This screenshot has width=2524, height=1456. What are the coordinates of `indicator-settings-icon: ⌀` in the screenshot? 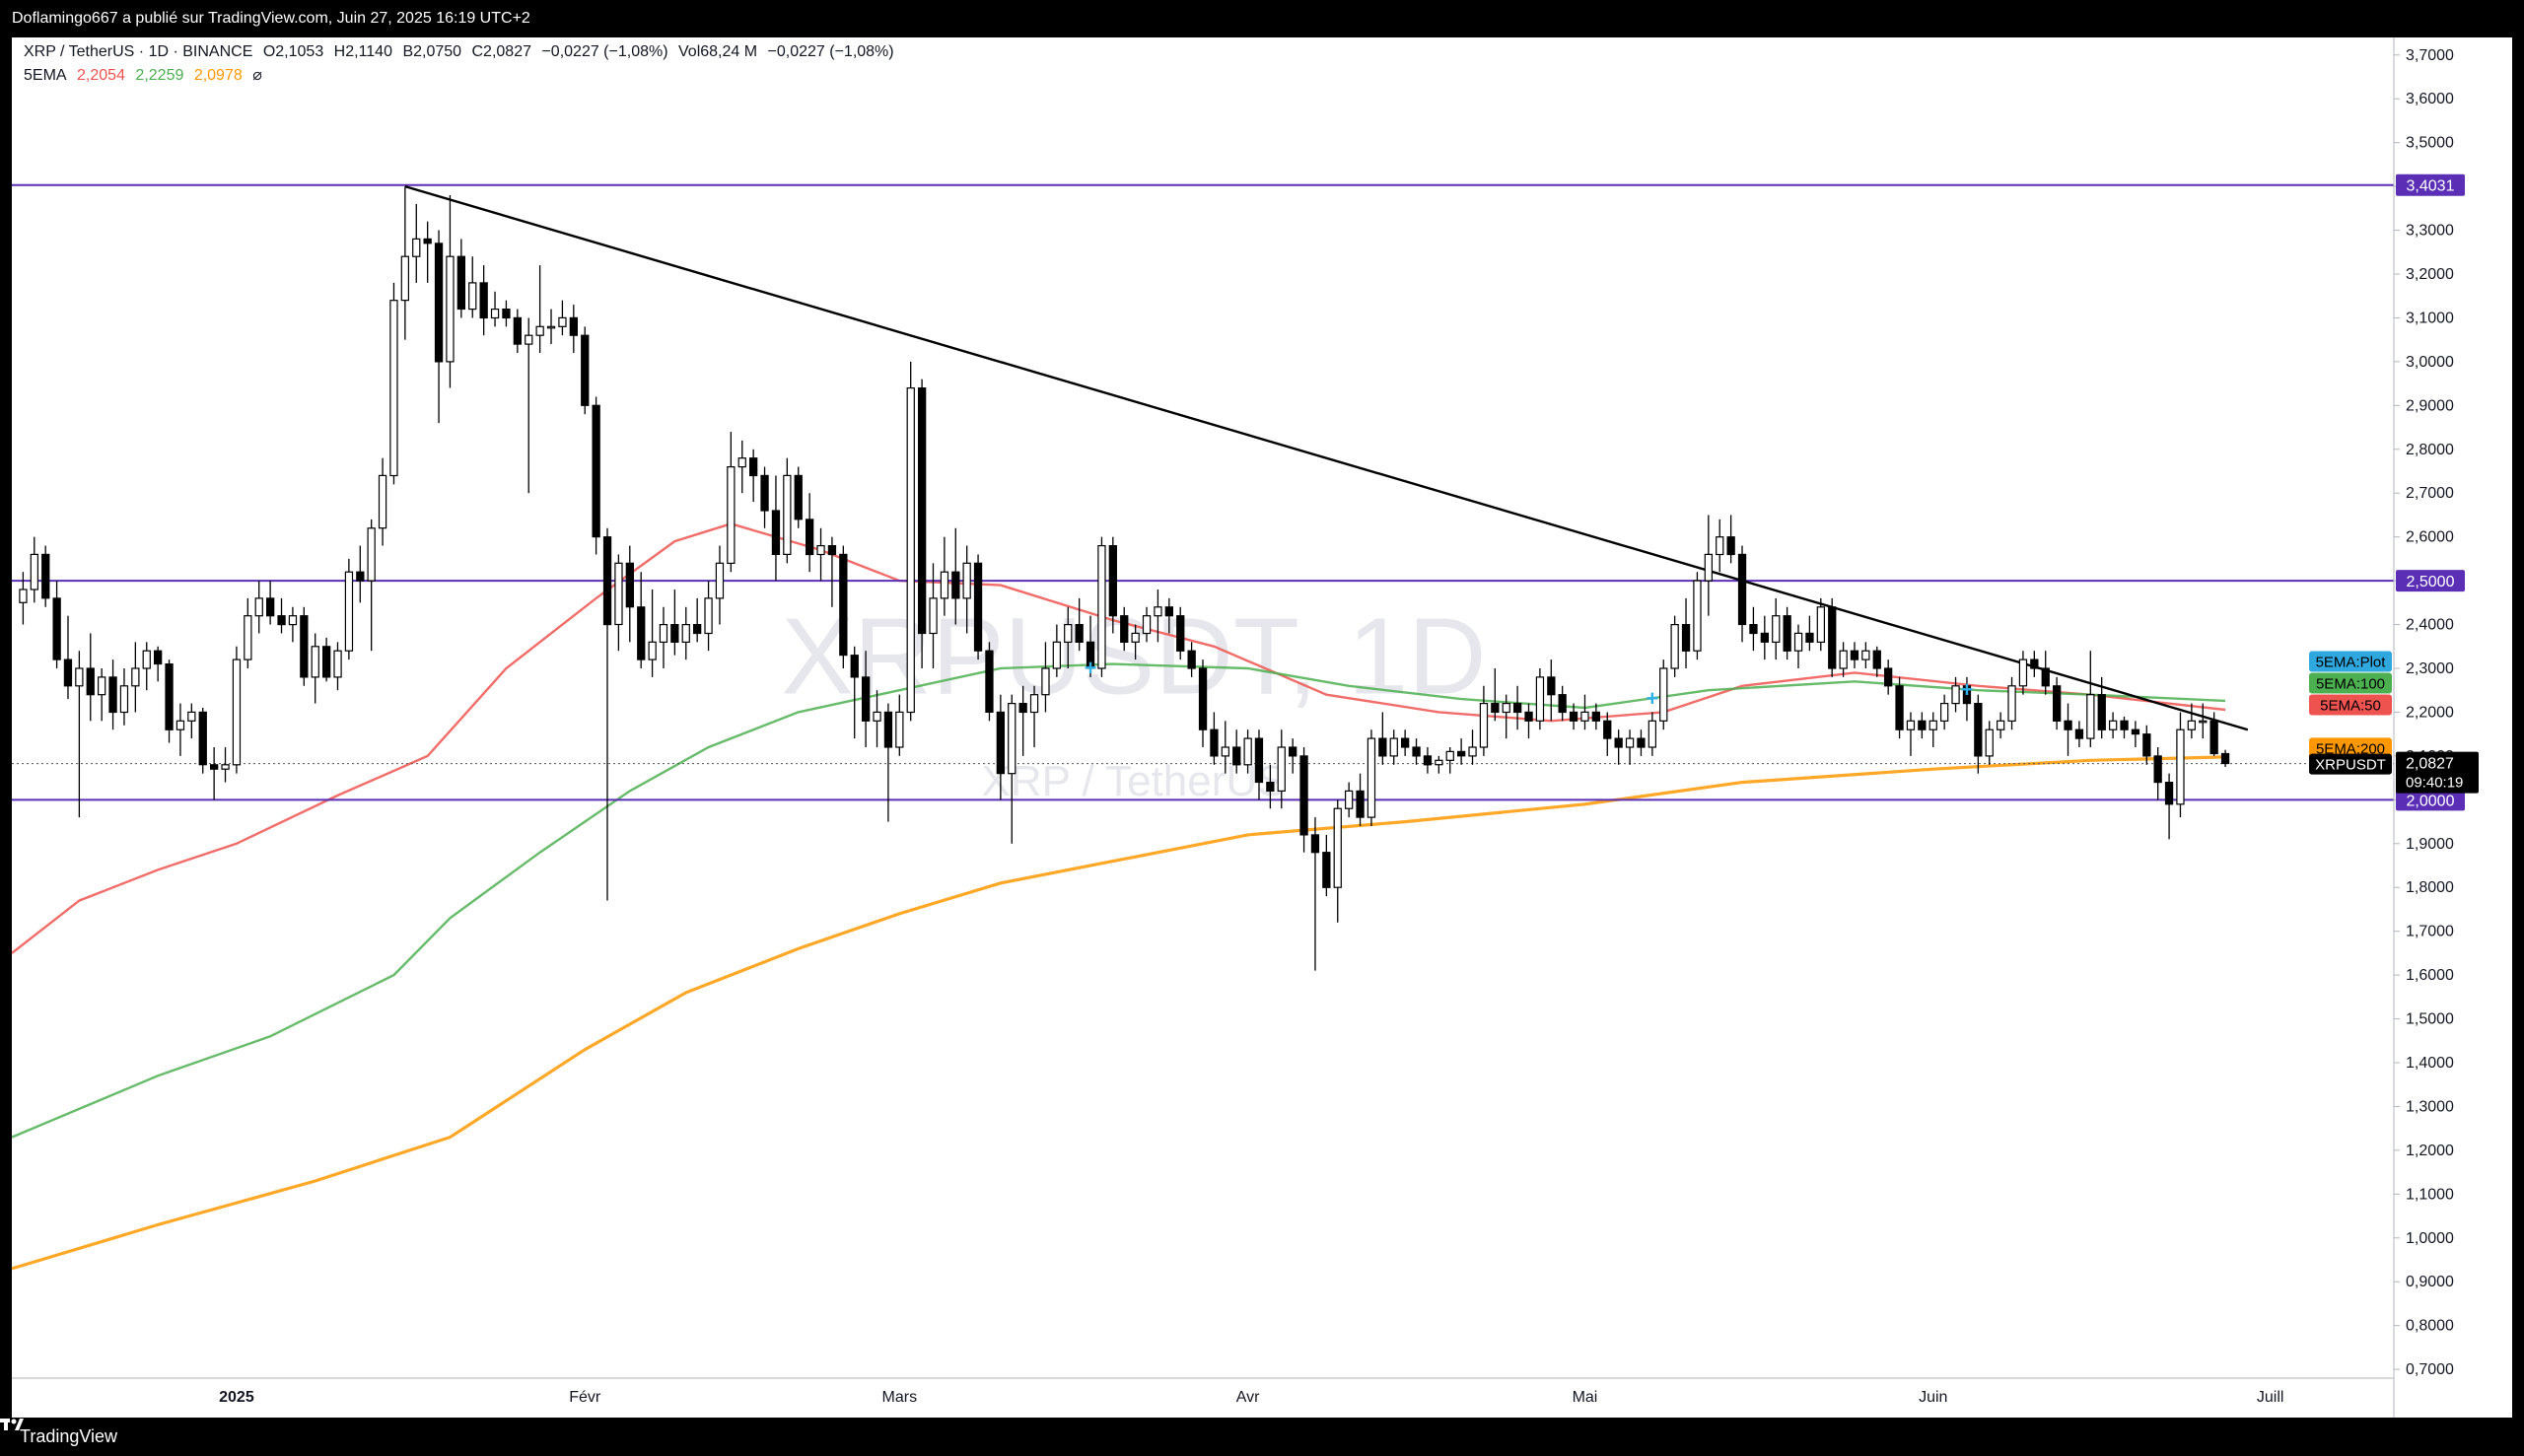 It's located at (257, 75).